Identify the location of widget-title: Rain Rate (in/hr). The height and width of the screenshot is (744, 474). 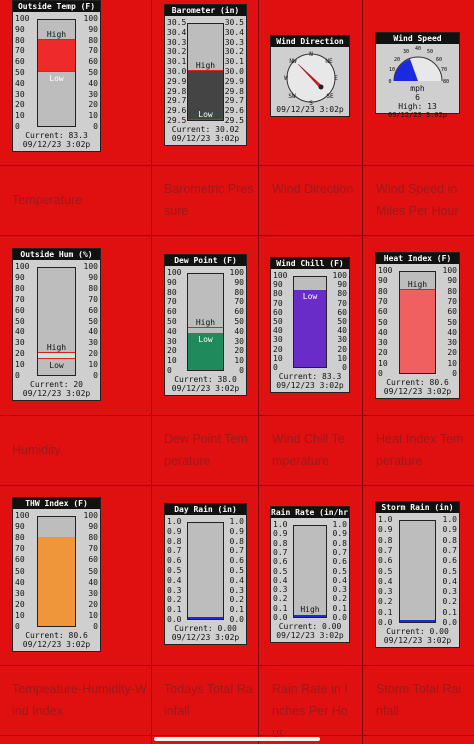
(310, 512).